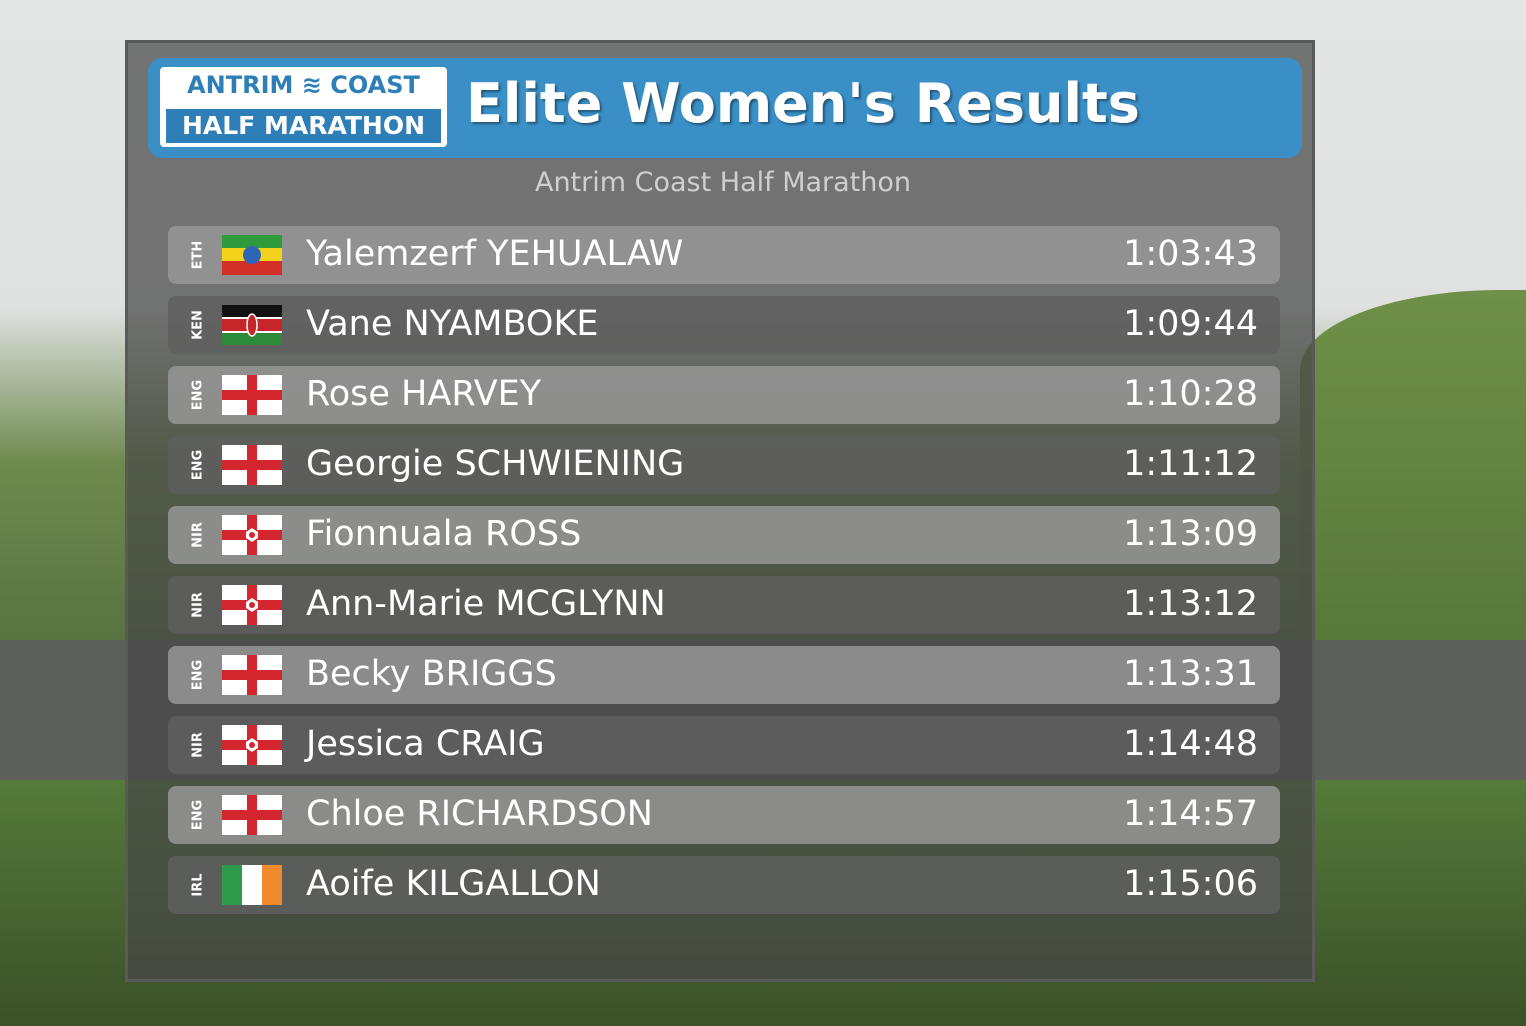 The image size is (1526, 1026). What do you see at coordinates (1190, 744) in the screenshot?
I see `finish-time: 1:14:48` at bounding box center [1190, 744].